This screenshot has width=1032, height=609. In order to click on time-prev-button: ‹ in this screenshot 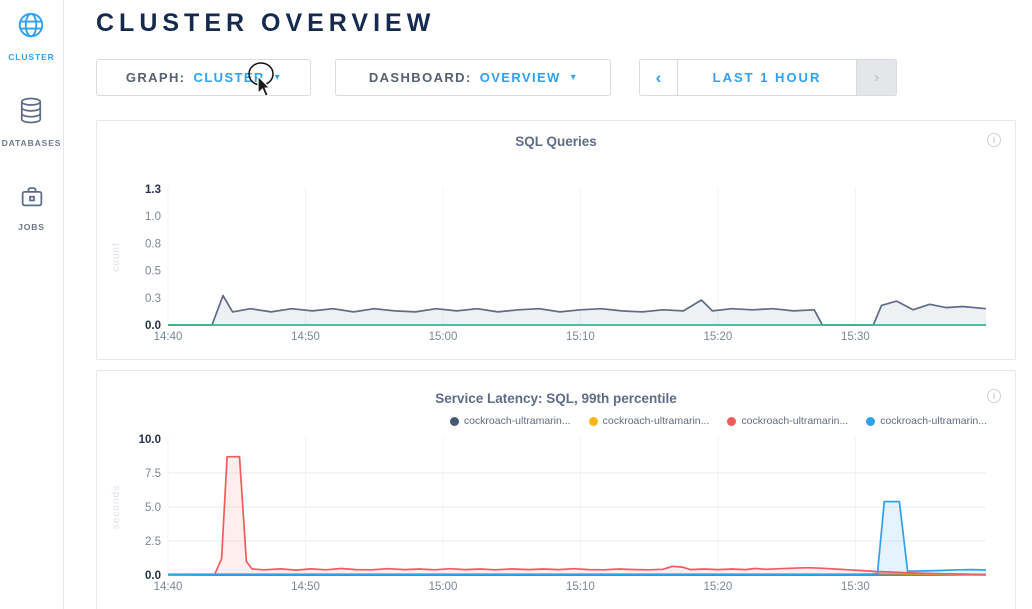, I will do `click(659, 77)`.